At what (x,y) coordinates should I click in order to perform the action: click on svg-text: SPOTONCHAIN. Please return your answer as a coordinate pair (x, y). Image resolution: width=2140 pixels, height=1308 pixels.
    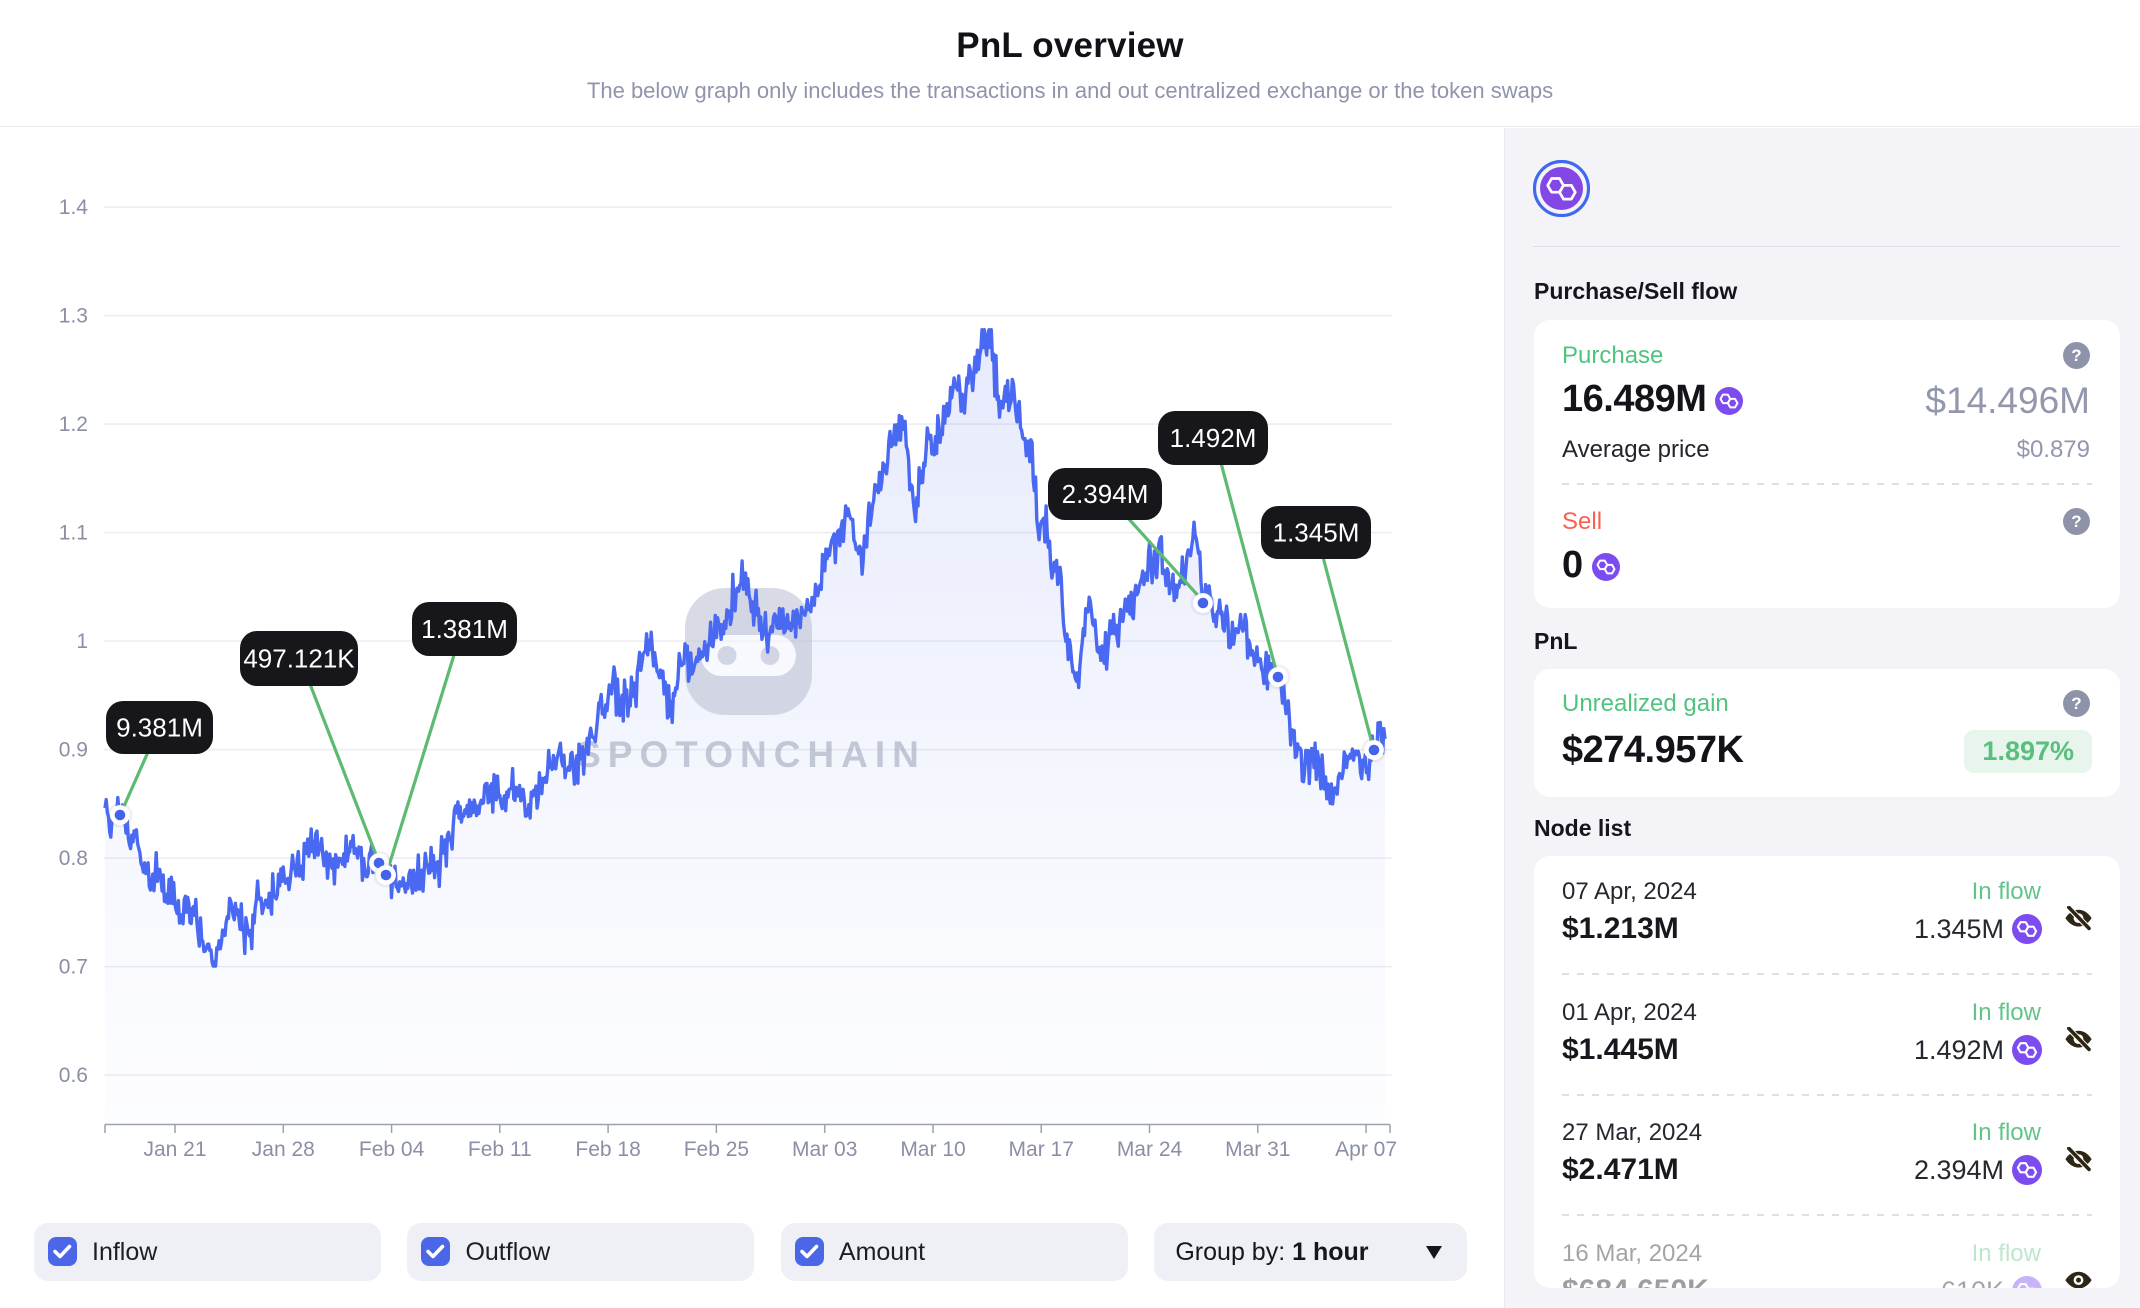
    Looking at the image, I should click on (751, 754).